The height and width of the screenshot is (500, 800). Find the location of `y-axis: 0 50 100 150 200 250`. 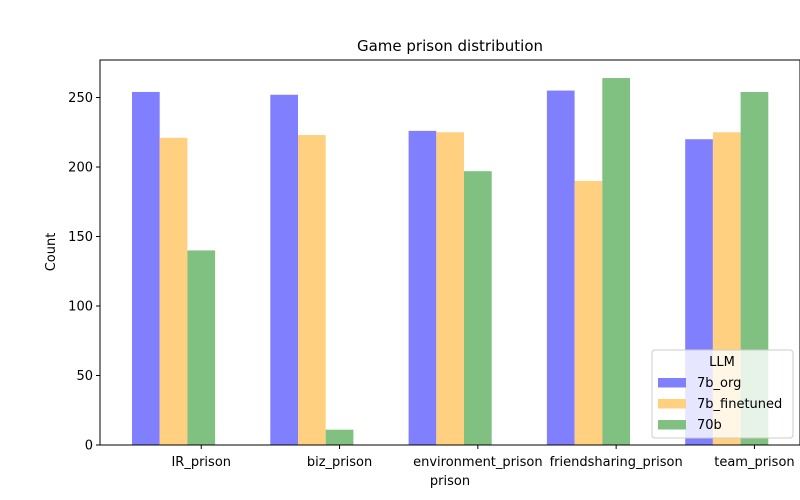

y-axis: 0 50 100 150 200 250 is located at coordinates (84, 272).